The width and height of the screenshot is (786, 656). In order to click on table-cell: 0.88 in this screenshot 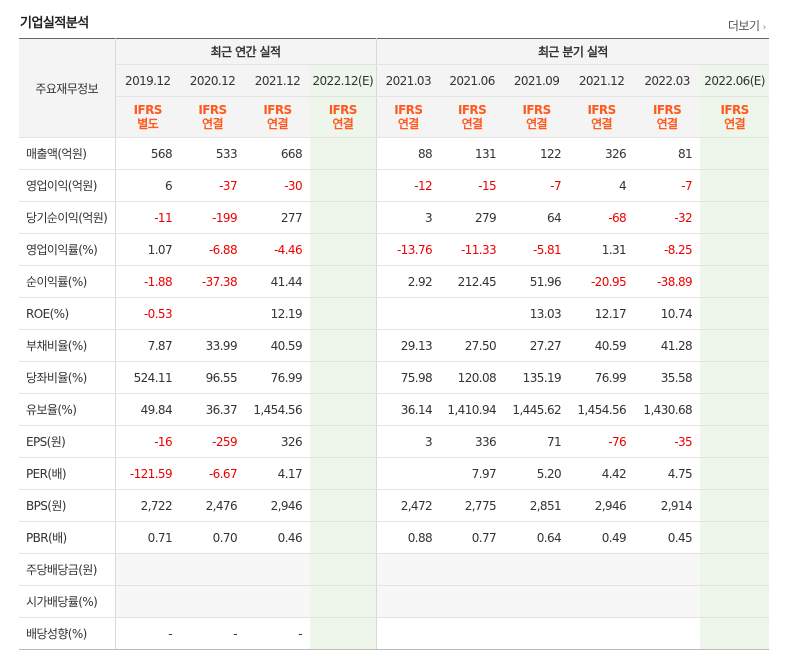, I will do `click(408, 537)`.